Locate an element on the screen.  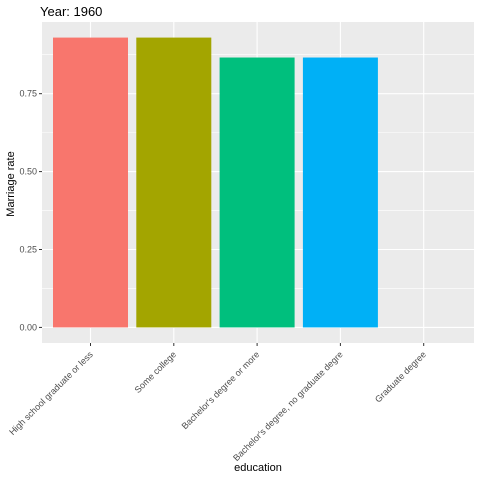
y-tick-label: 0.50 is located at coordinates (28, 172).